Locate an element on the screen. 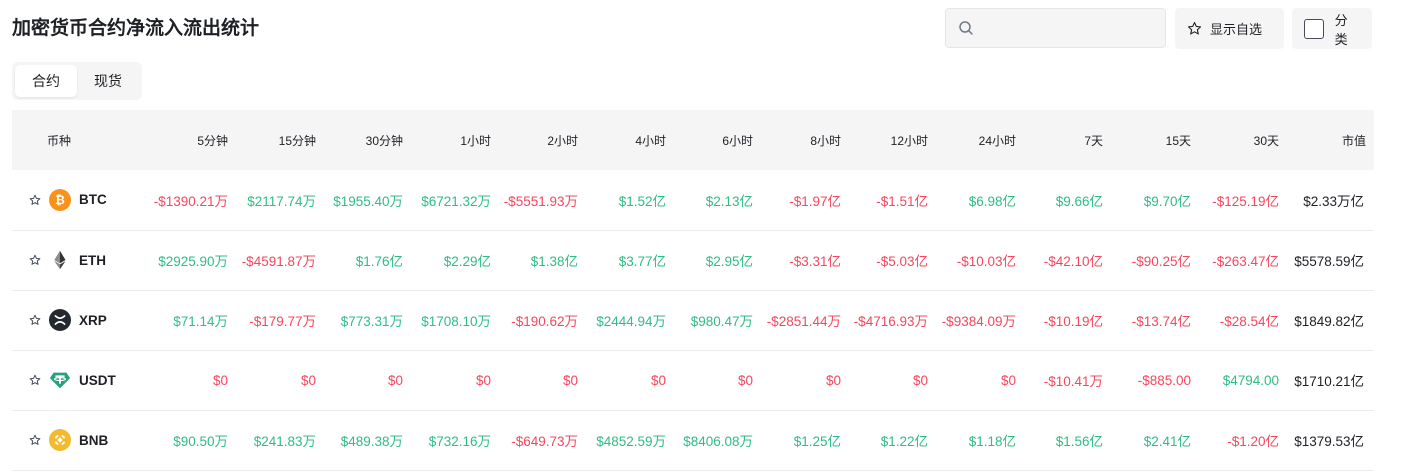 This screenshot has width=1403, height=472. column-header: 8小时 is located at coordinates (825, 140).